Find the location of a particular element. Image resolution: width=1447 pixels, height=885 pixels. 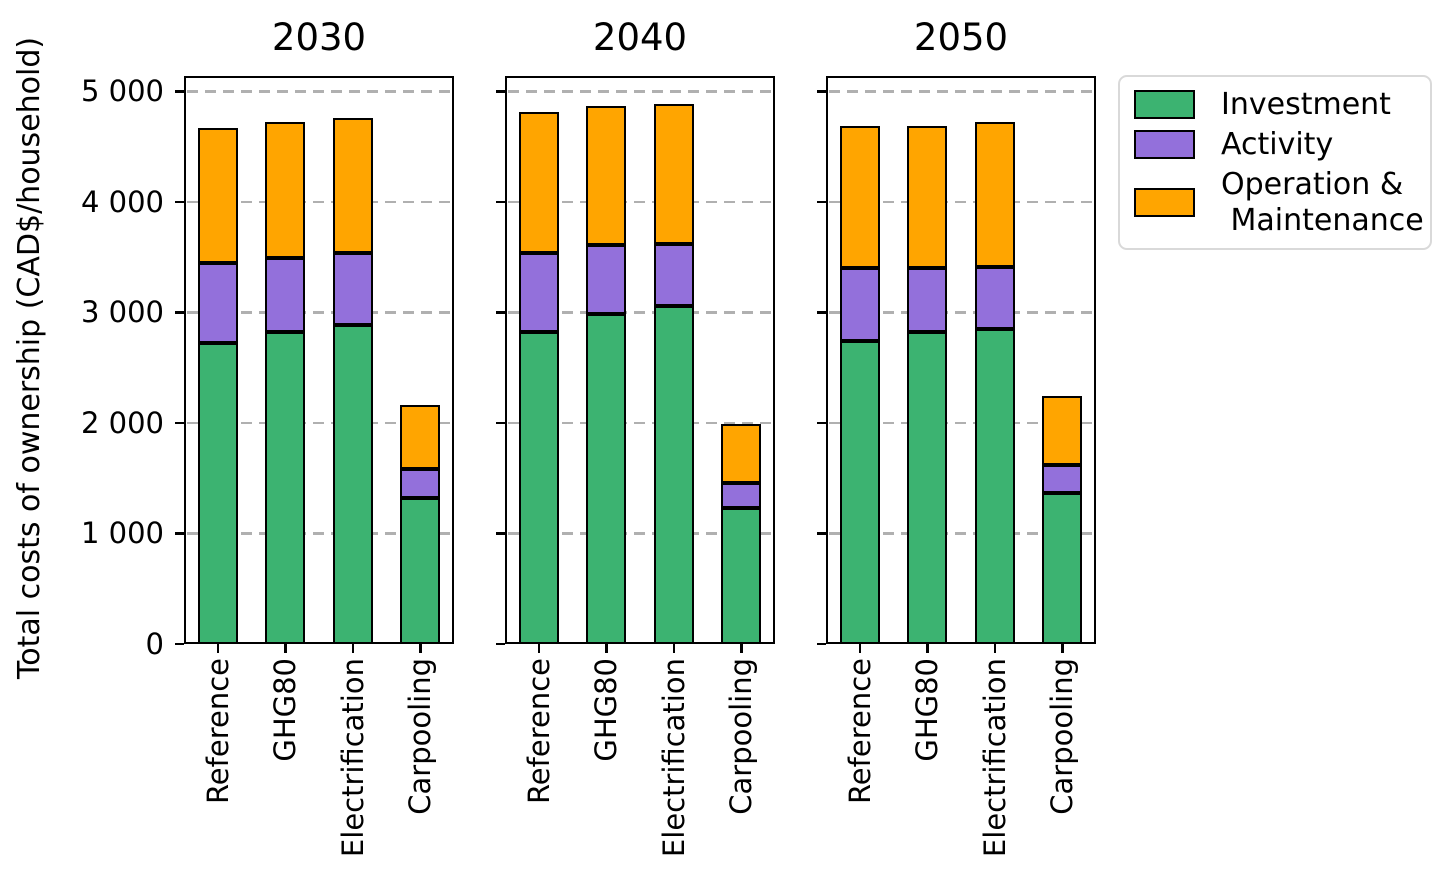

legend-label: Operation & Maintenance is located at coordinates (1322, 202).